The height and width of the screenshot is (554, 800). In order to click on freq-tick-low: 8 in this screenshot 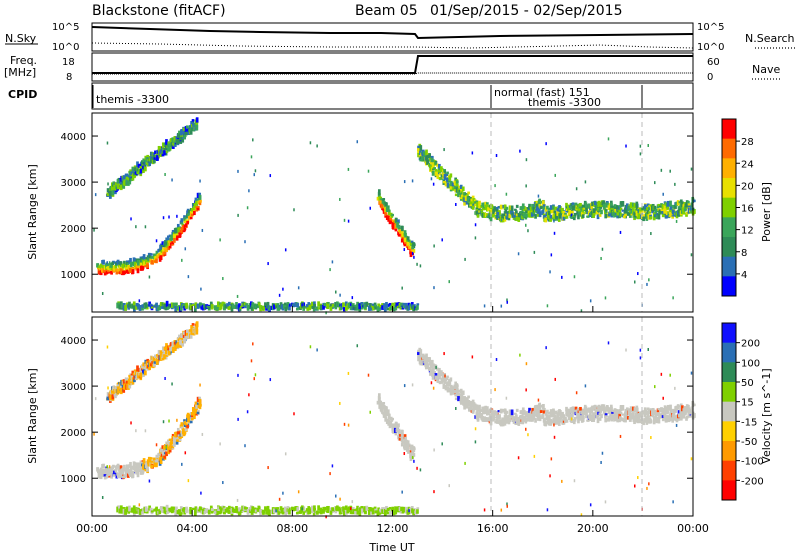, I will do `click(69, 77)`.